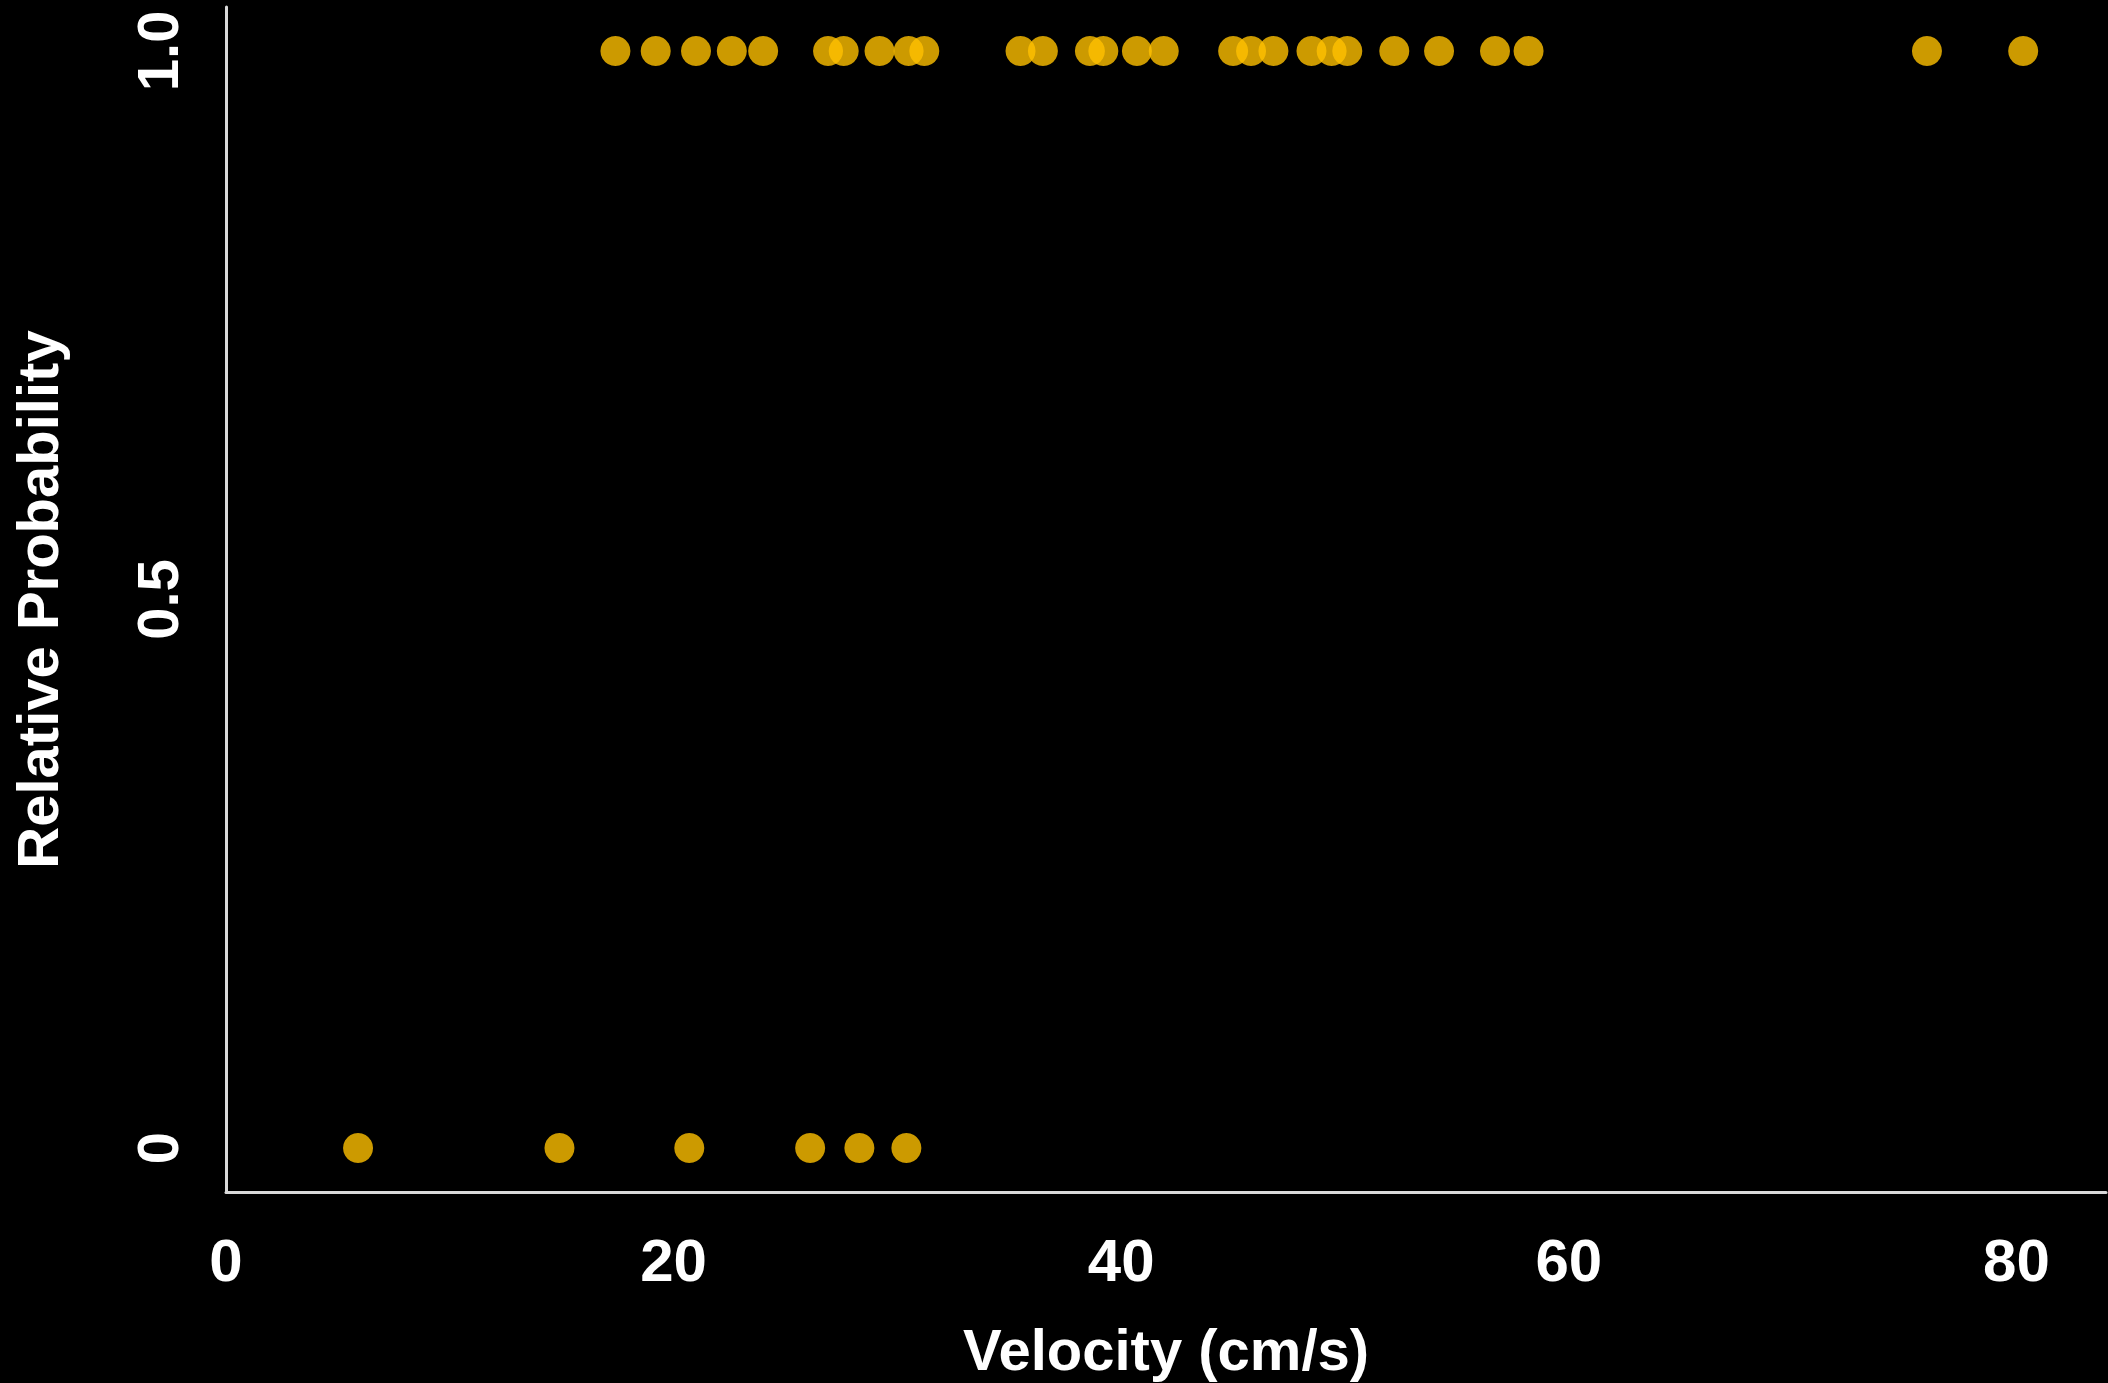  I want to click on x-tick-label: 0, so click(226, 1260).